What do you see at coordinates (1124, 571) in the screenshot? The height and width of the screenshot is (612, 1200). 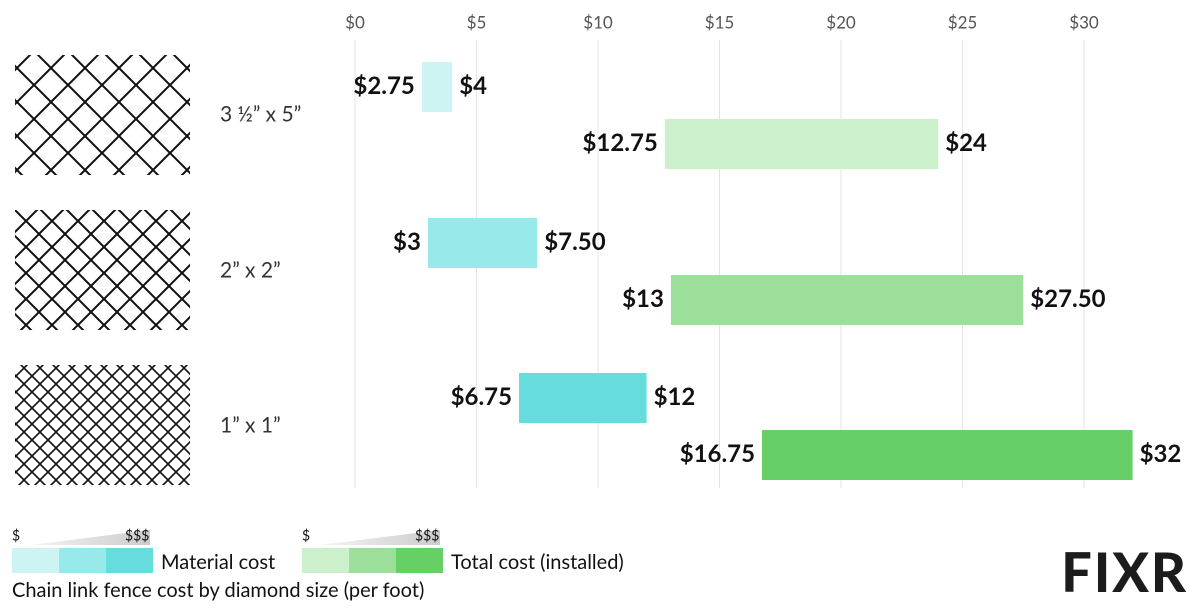 I see `logo: FIXR` at bounding box center [1124, 571].